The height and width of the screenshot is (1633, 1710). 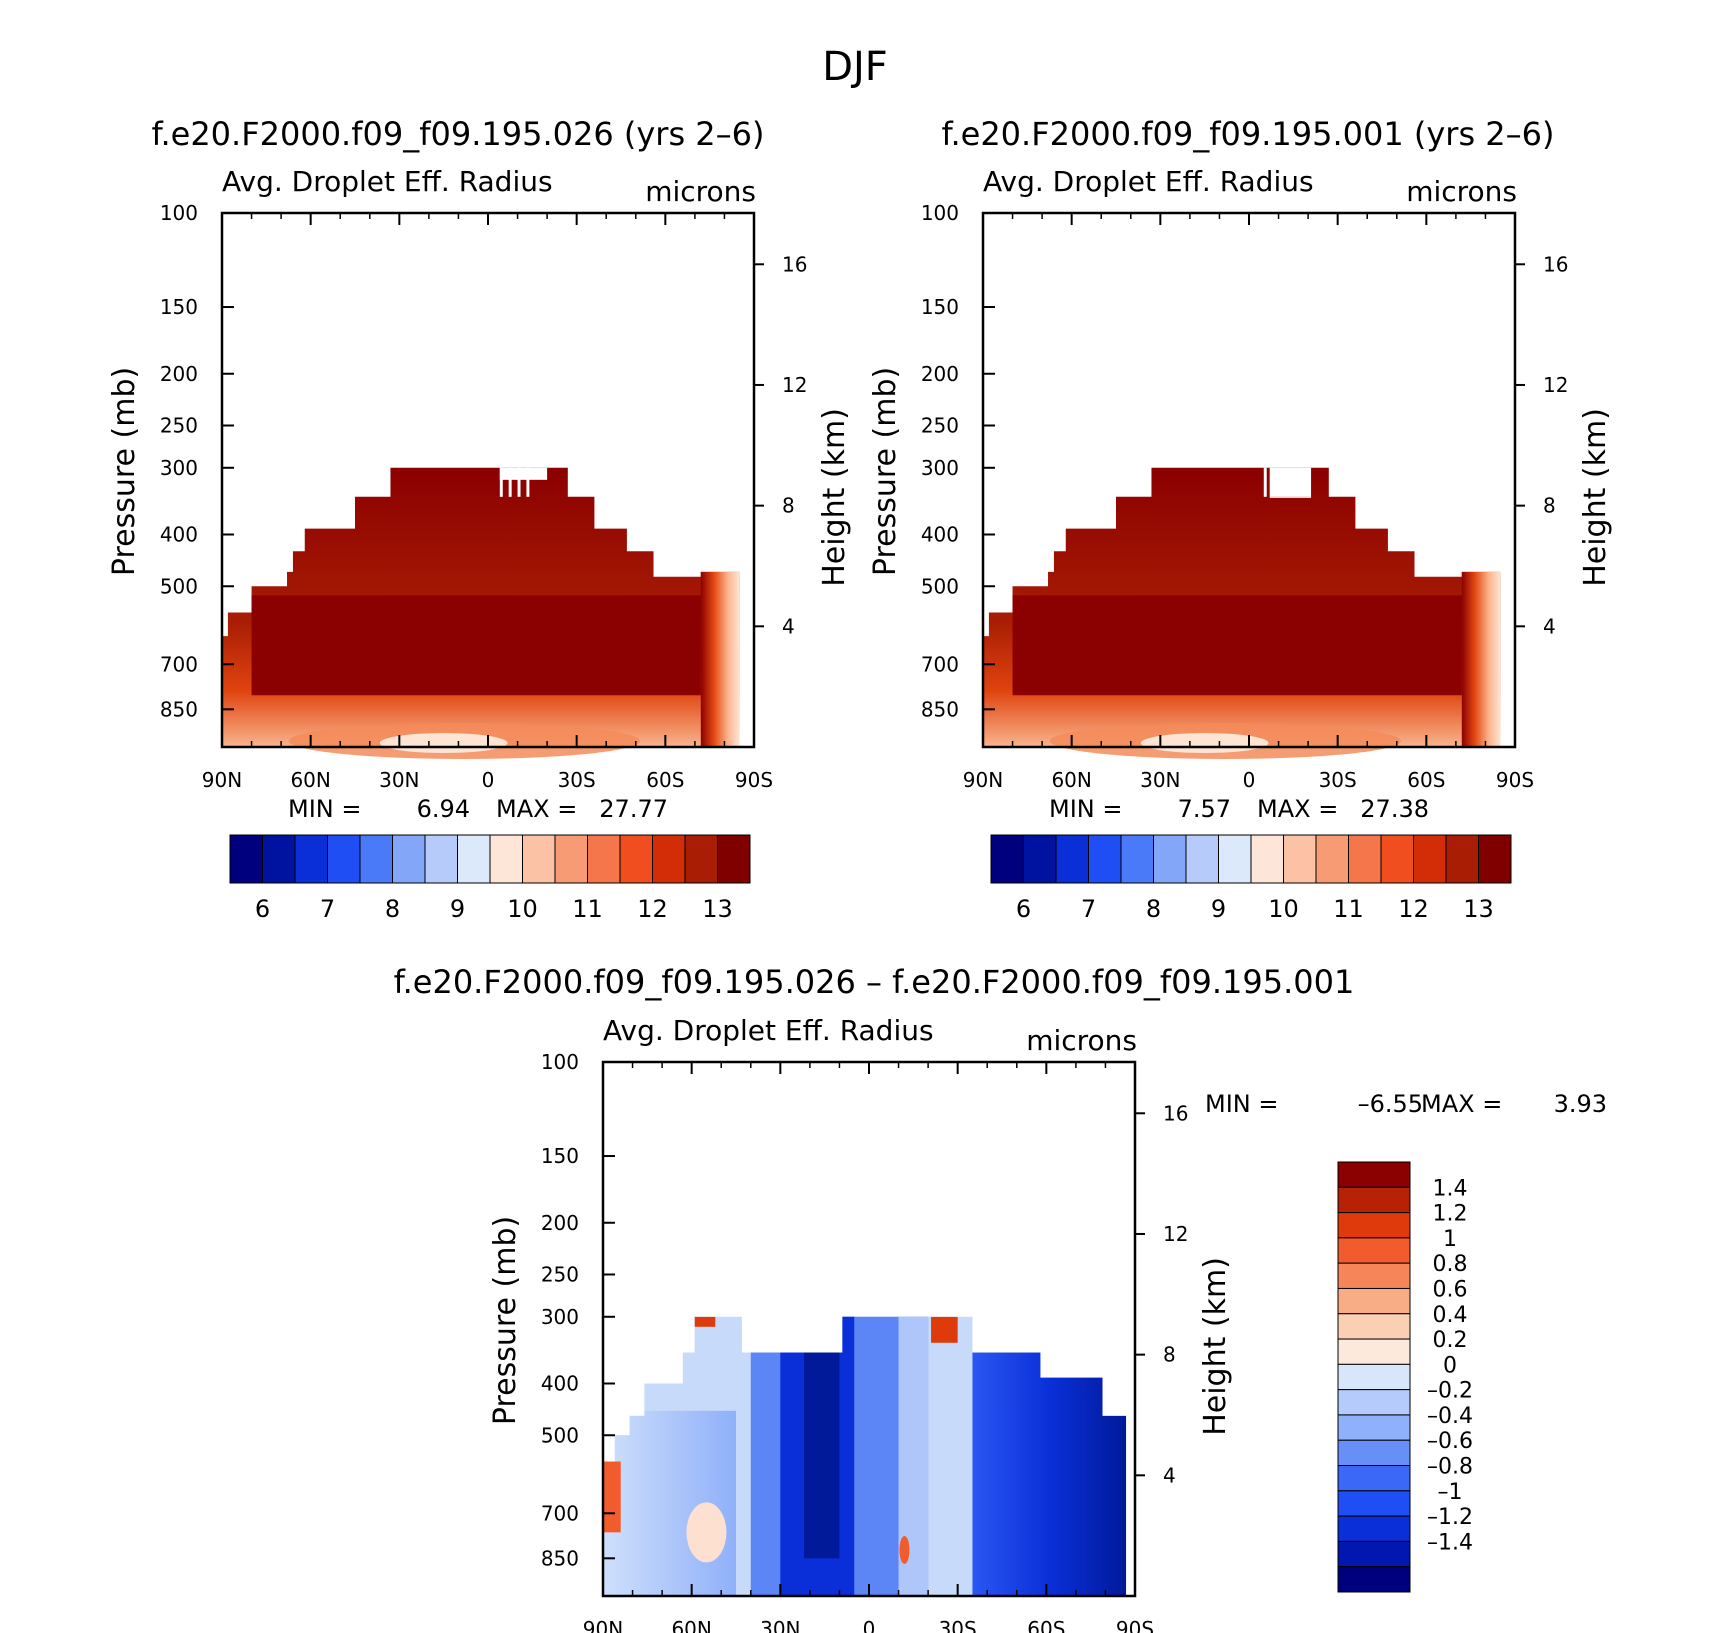 I want to click on colorbar-label: 0, so click(x=1450, y=1365).